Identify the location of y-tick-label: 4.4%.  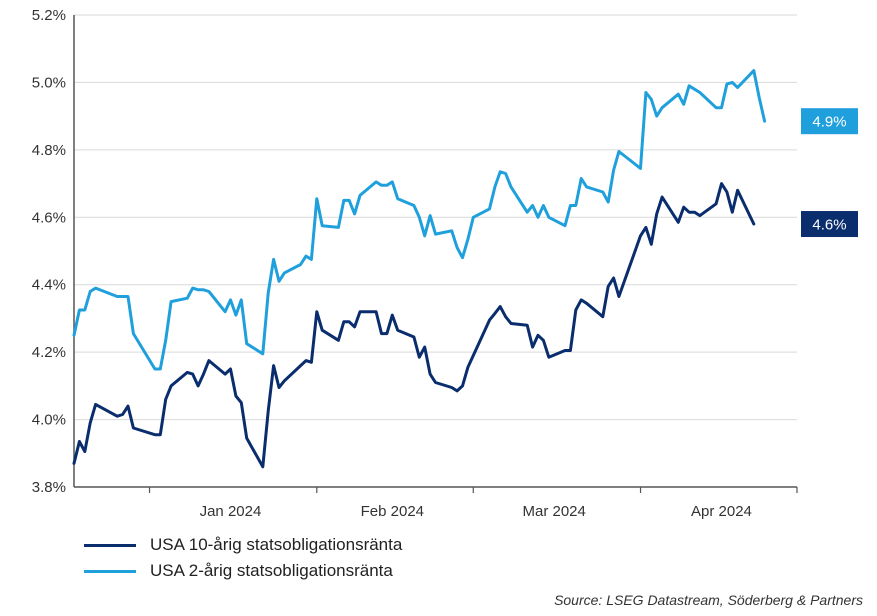
(49, 285).